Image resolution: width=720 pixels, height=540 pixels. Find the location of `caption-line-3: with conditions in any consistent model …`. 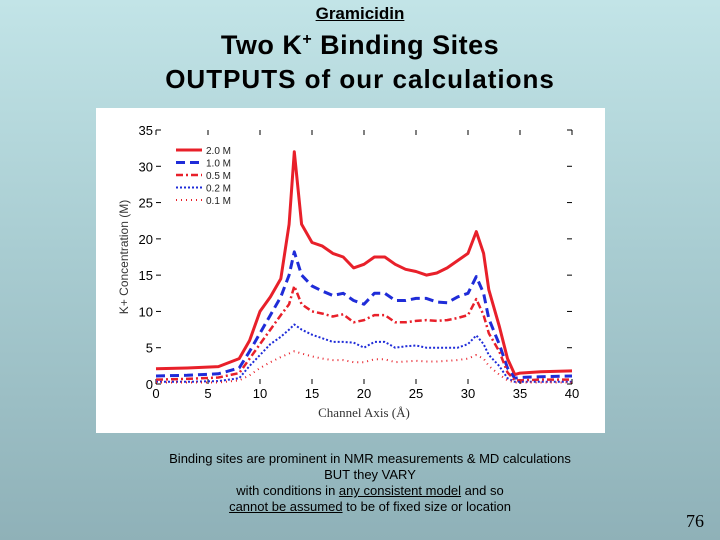

caption-line-3: with conditions in any consistent model … is located at coordinates (370, 491).